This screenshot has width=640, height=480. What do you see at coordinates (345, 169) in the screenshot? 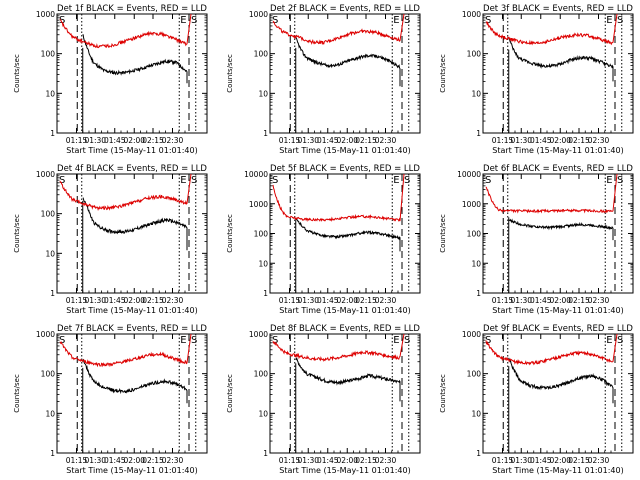
I see `panel-title: Det 5f BLACK = Events, RED = LLD` at bounding box center [345, 169].